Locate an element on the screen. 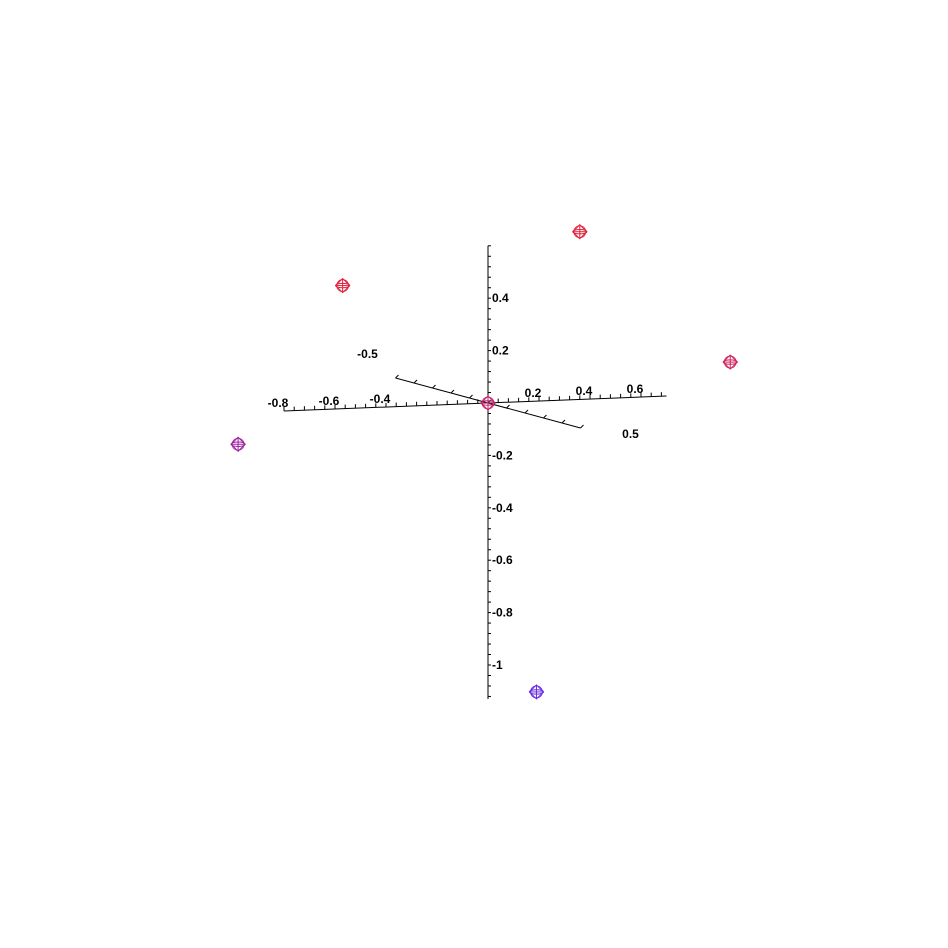  y-tick-label: 0.5 is located at coordinates (630, 434).